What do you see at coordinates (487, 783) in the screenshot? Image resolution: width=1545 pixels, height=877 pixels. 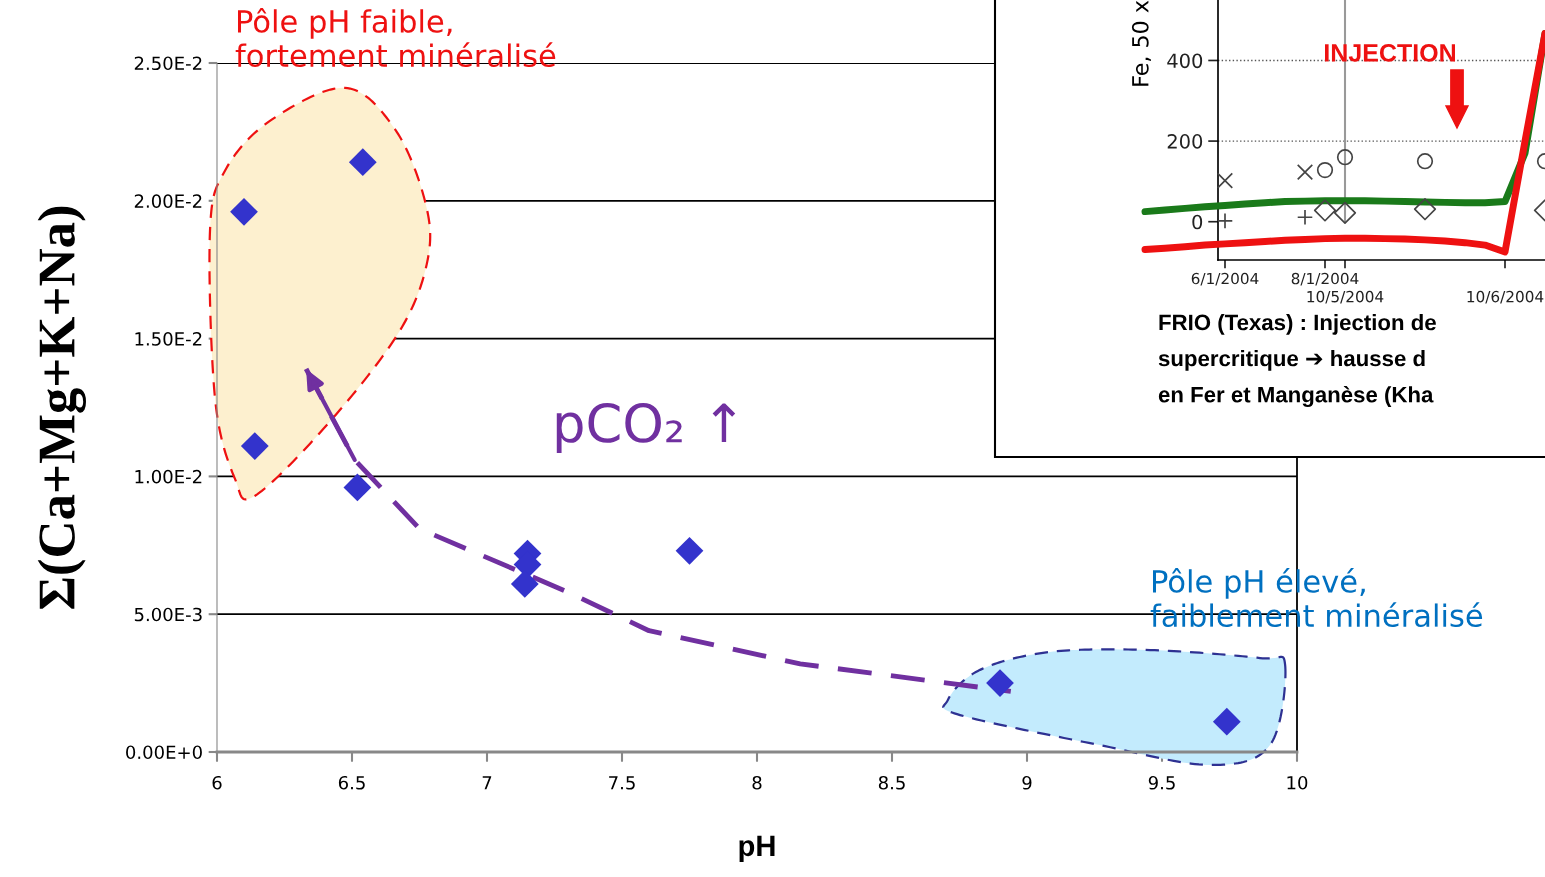 I see `x-tick-label: 7` at bounding box center [487, 783].